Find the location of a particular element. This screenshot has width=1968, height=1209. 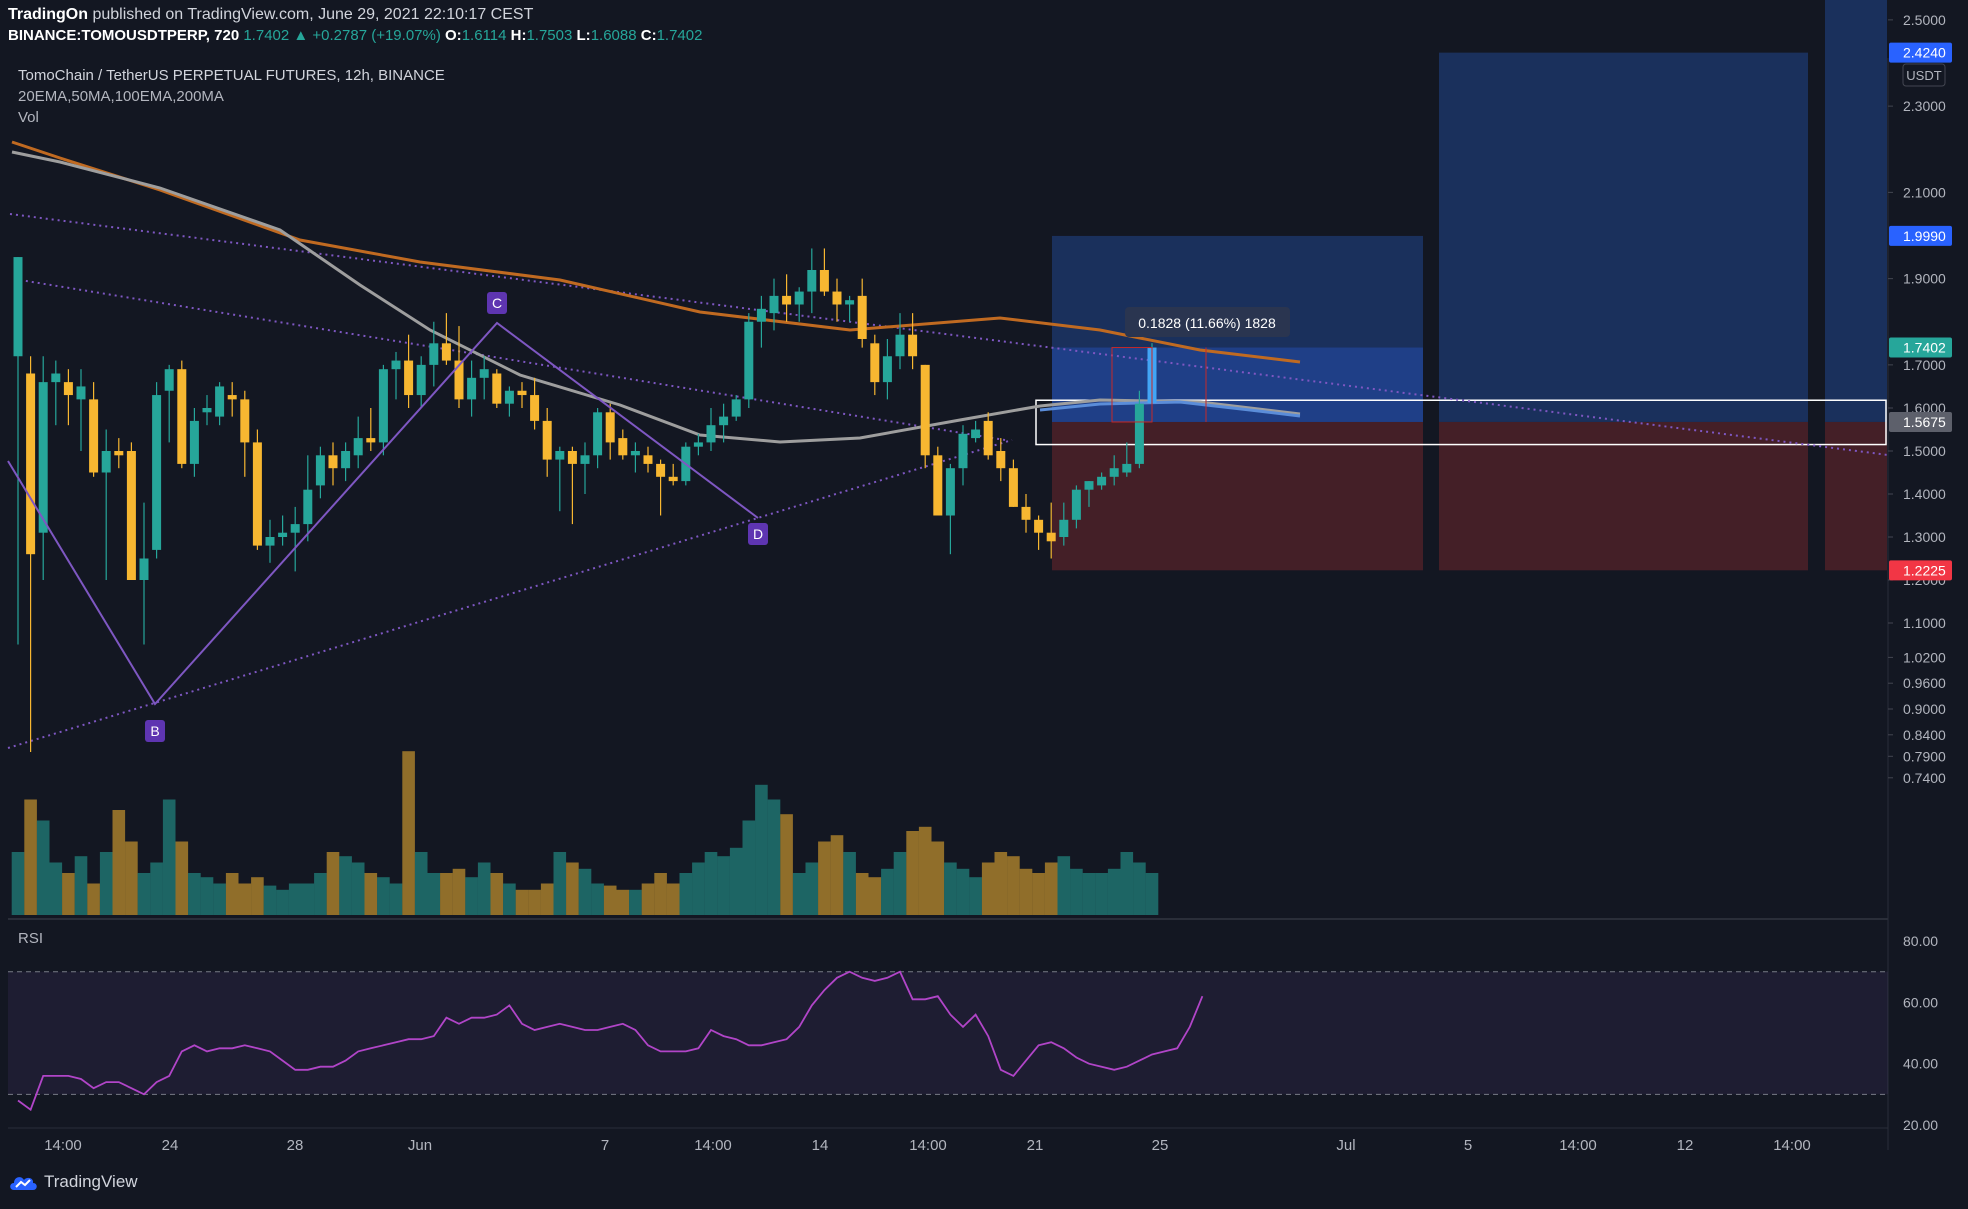

price-axis-label: 1.0200 is located at coordinates (1924, 657).